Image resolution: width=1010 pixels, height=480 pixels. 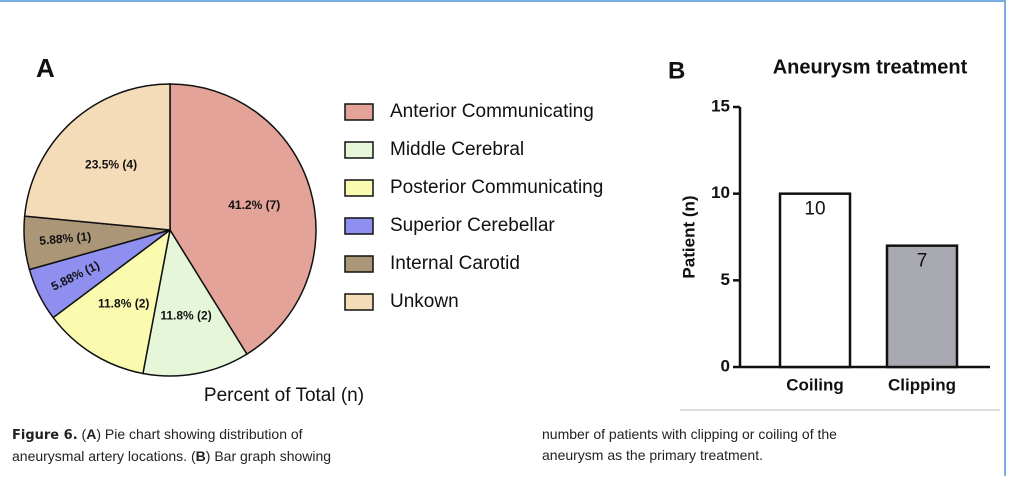 What do you see at coordinates (91, 434) in the screenshot?
I see `caption-panel: A` at bounding box center [91, 434].